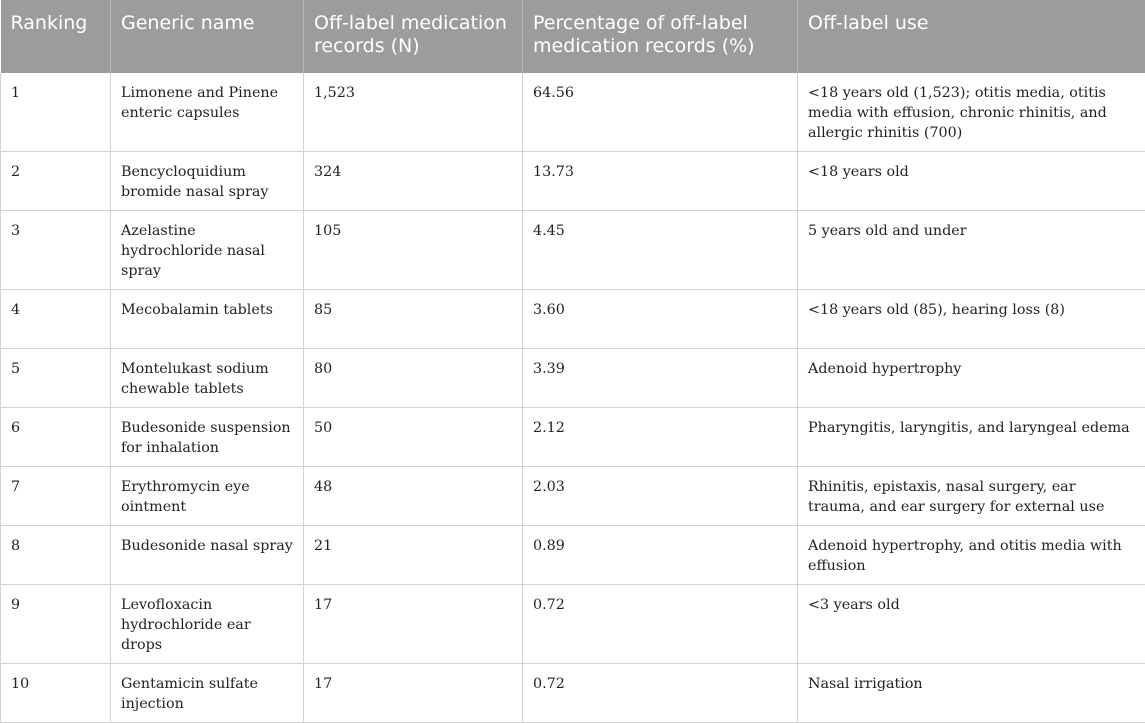 The image size is (1145, 723). Describe the element at coordinates (207, 437) in the screenshot. I see `cell-generic-name: Budesonide suspension for inhalation` at that location.